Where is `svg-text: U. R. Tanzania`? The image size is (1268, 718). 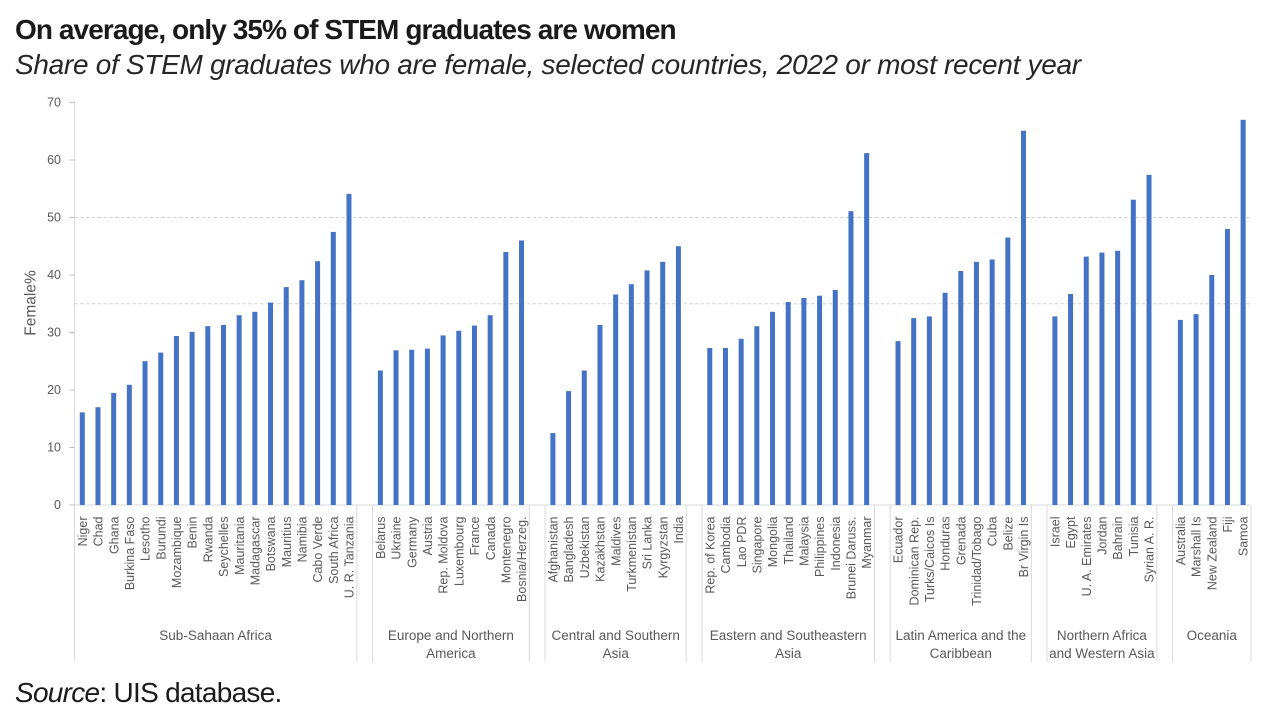 svg-text: U. R. Tanzania is located at coordinates (350, 557).